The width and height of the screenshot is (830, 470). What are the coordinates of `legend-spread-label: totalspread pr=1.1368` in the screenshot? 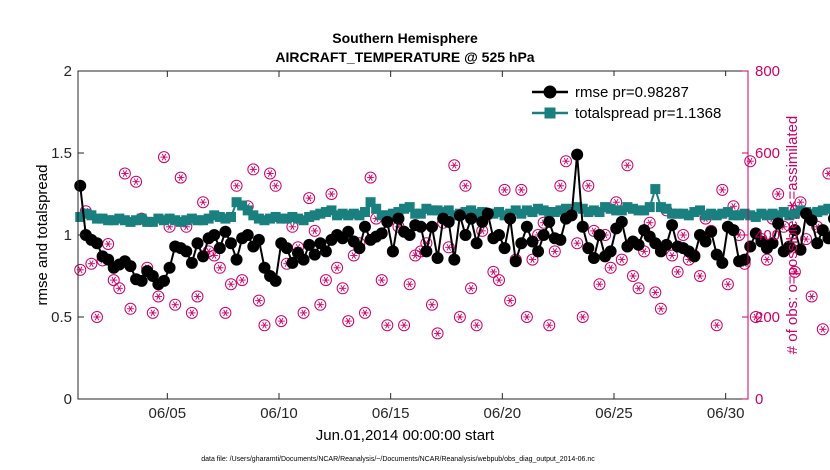 It's located at (648, 113).